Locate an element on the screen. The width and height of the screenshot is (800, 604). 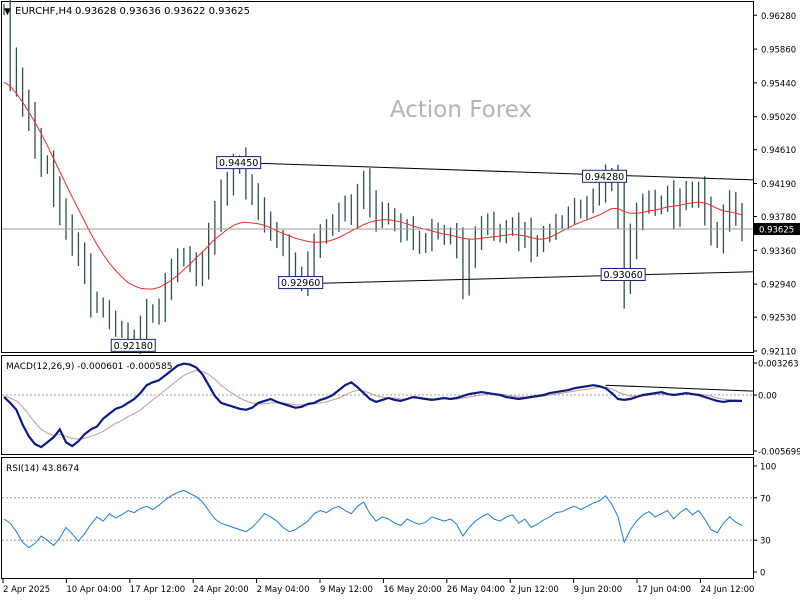
price-label: 0.92180 is located at coordinates (133, 346).